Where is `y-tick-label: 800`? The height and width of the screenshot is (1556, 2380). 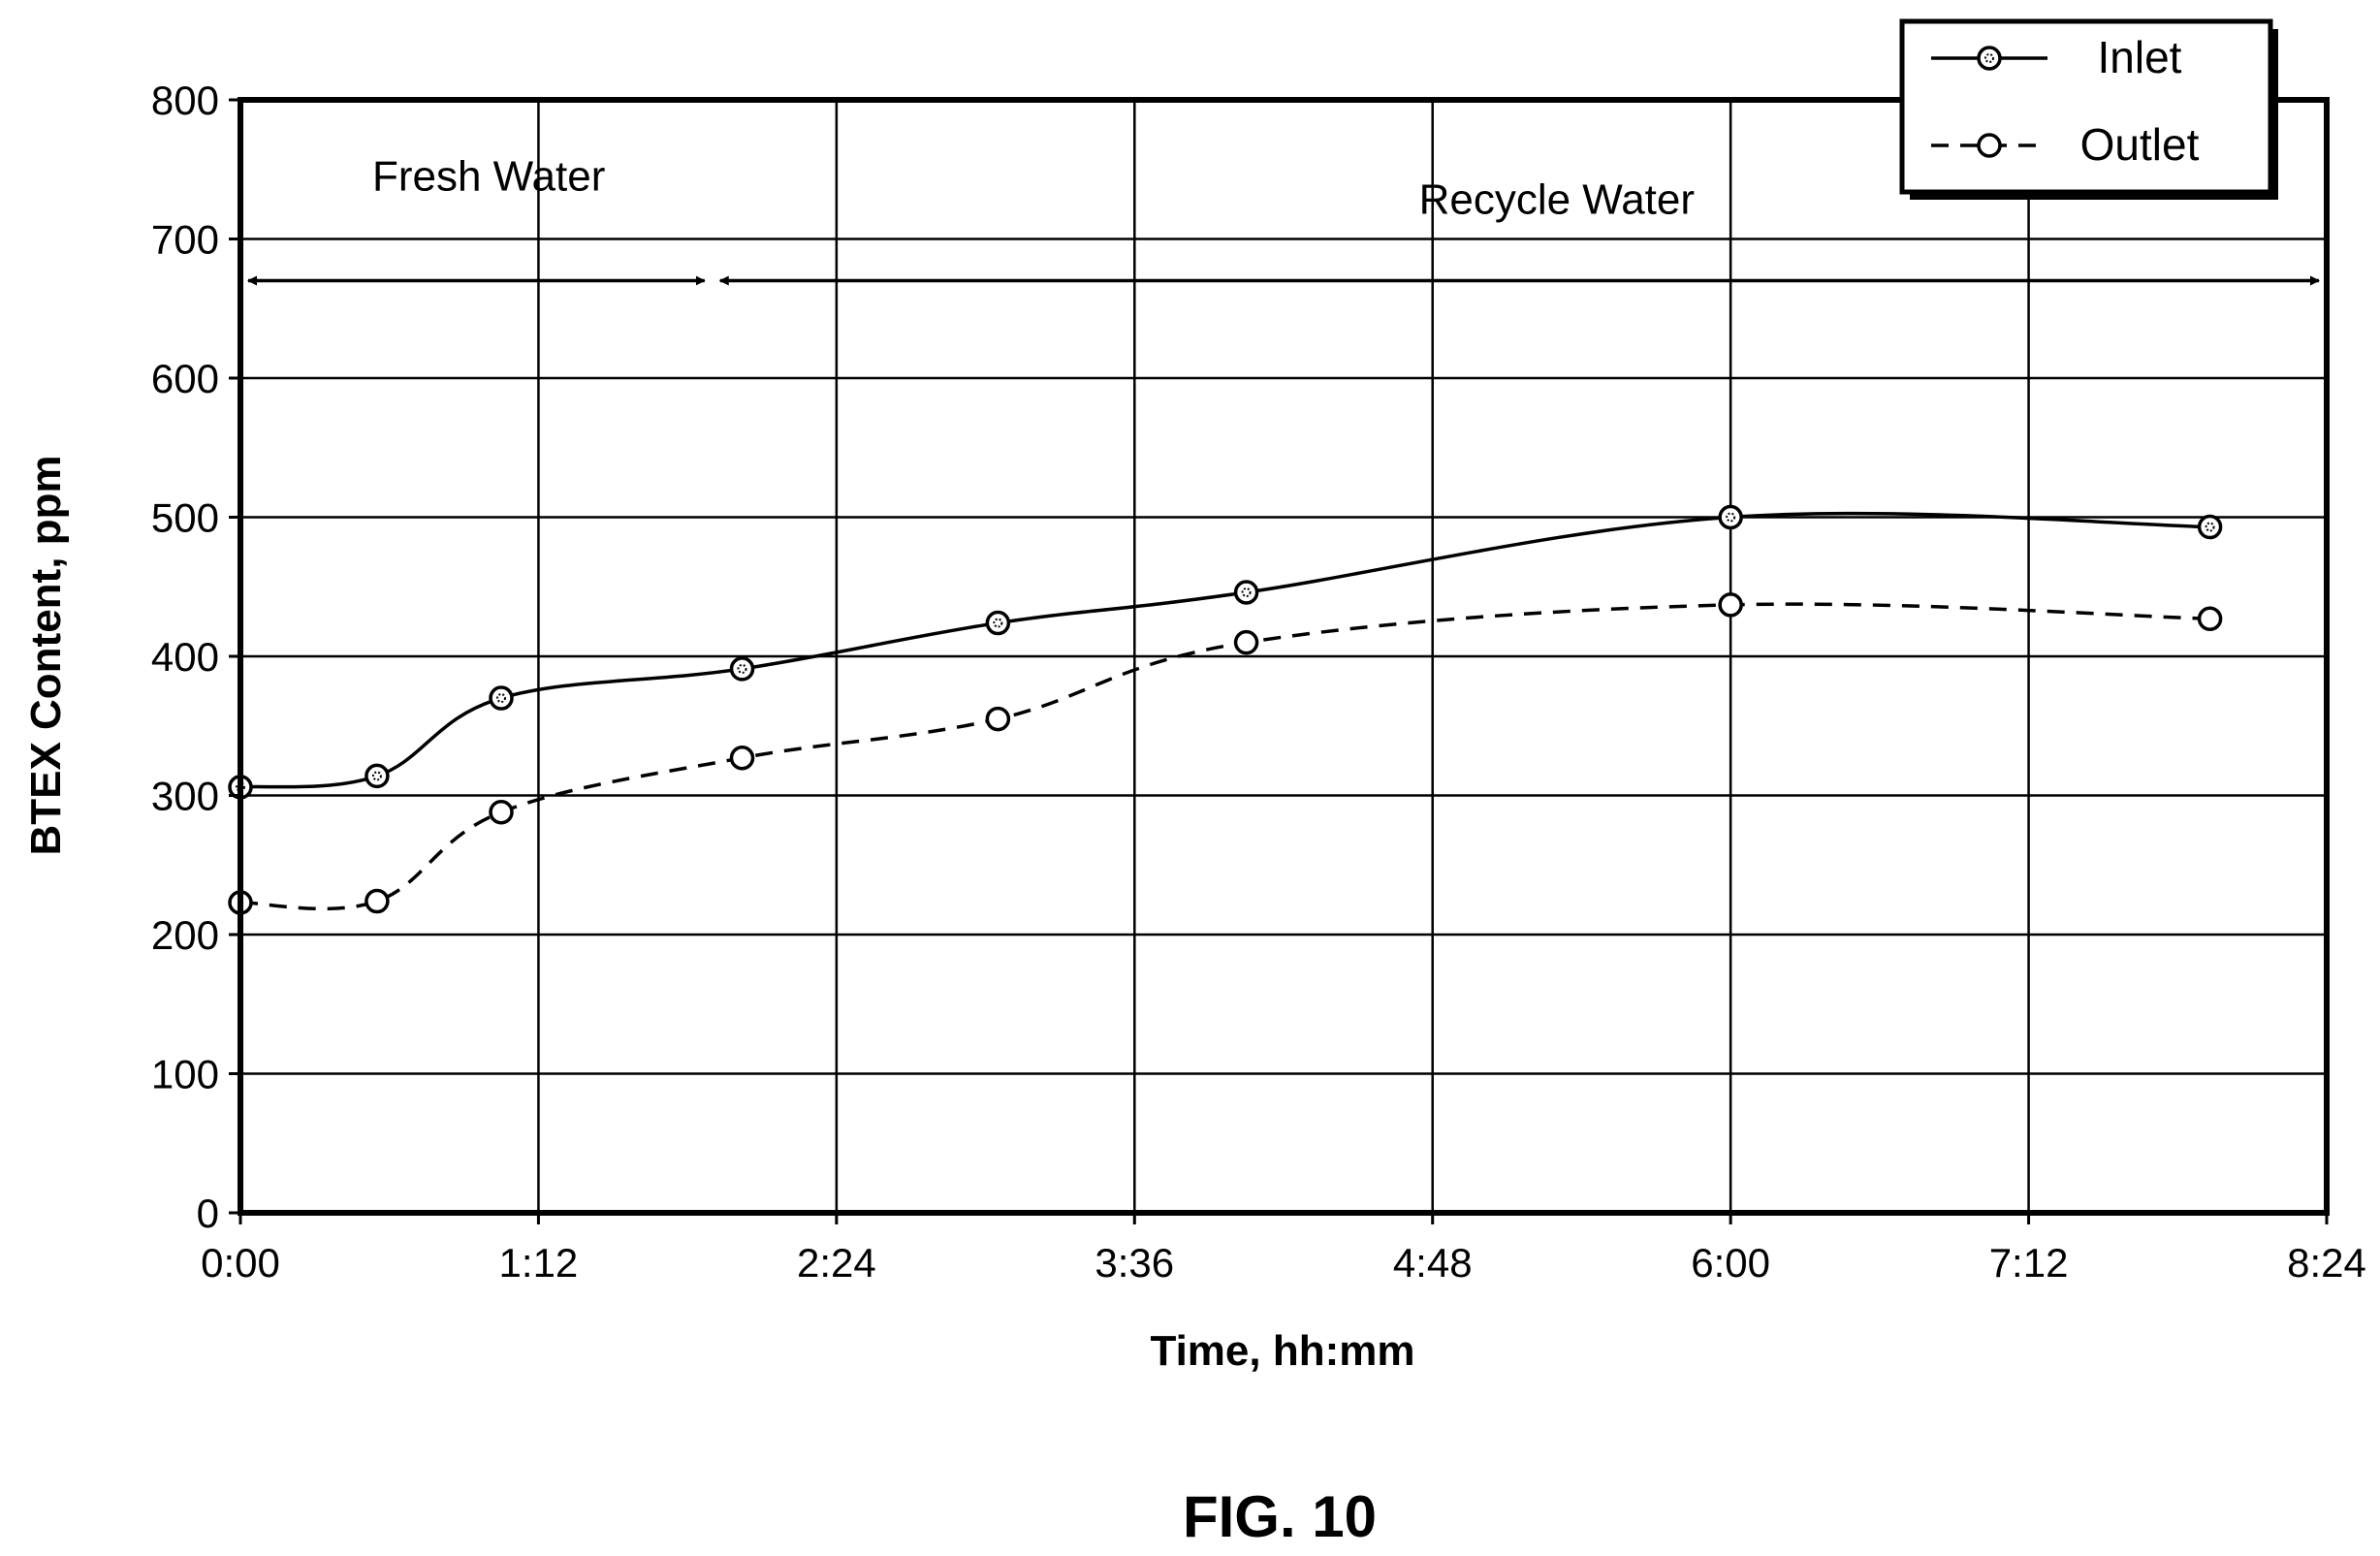 y-tick-label: 800 is located at coordinates (185, 100).